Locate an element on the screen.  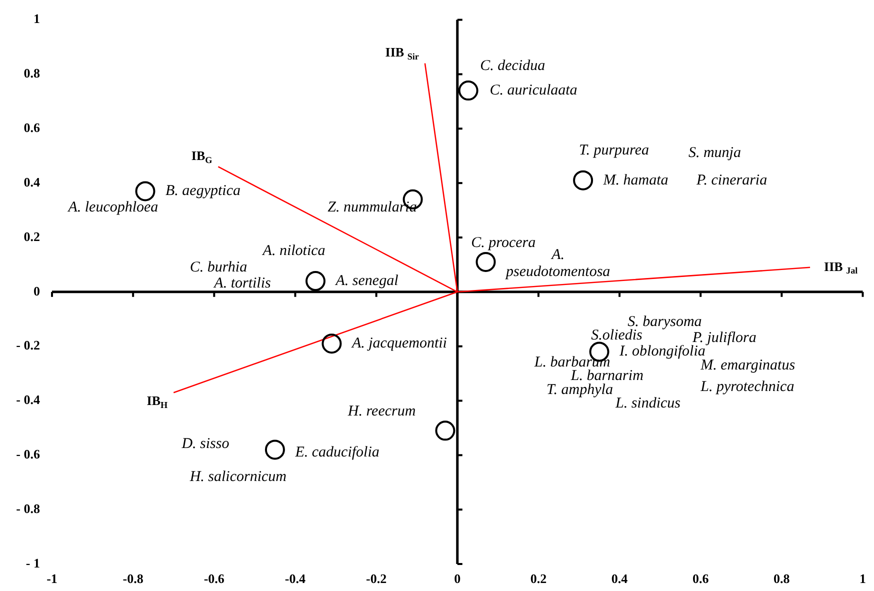
annotation: B. aegyptica is located at coordinates (203, 191).